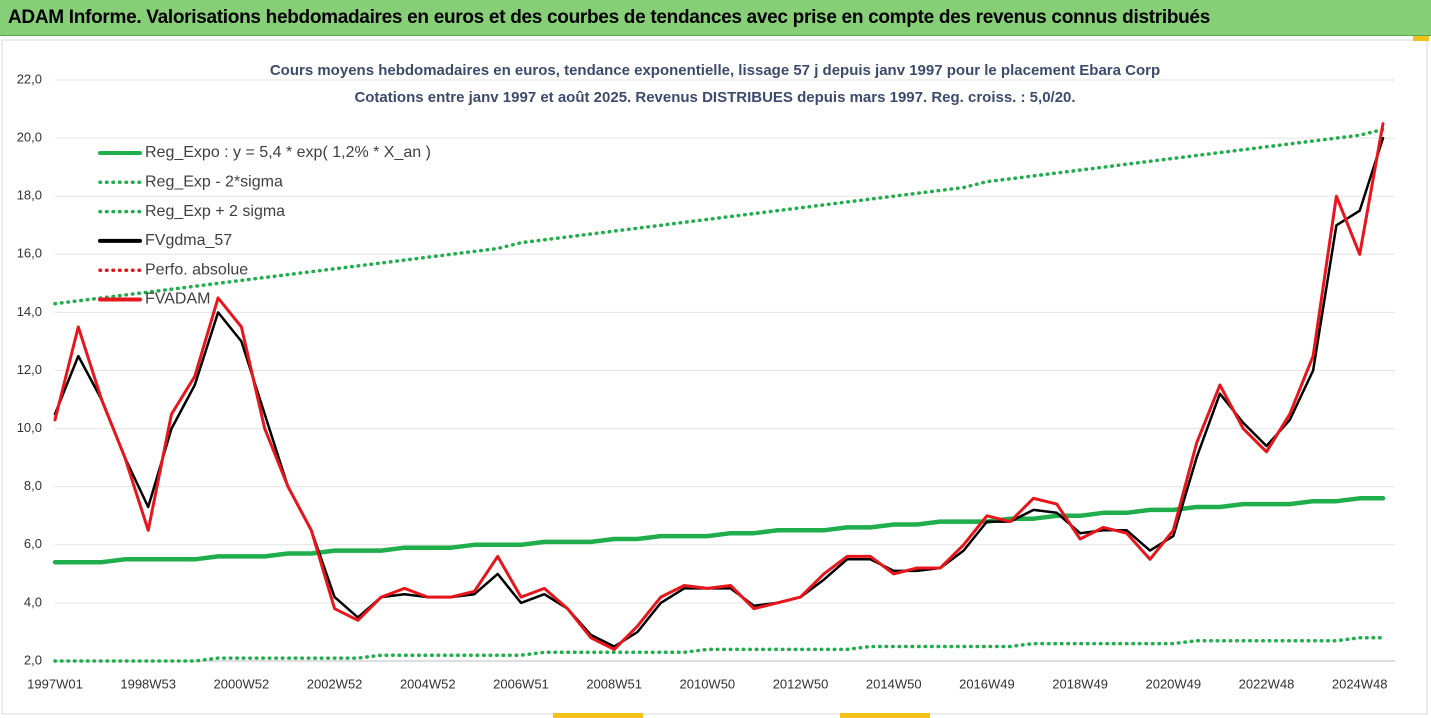 This screenshot has width=1431, height=718. I want to click on x-tick-label: 2010W50, so click(708, 683).